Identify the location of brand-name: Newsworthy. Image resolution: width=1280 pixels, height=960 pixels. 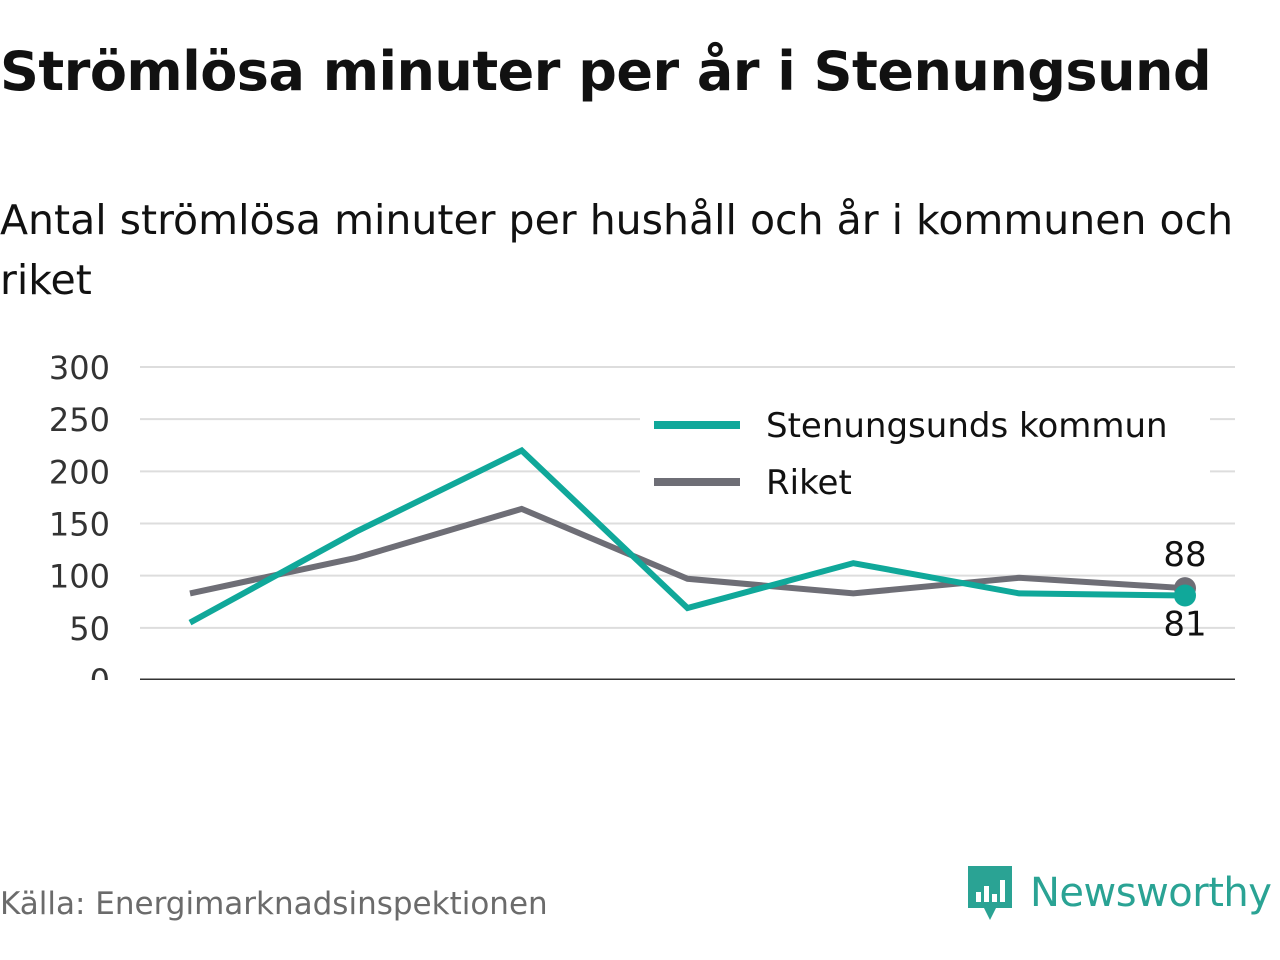
(1151, 893).